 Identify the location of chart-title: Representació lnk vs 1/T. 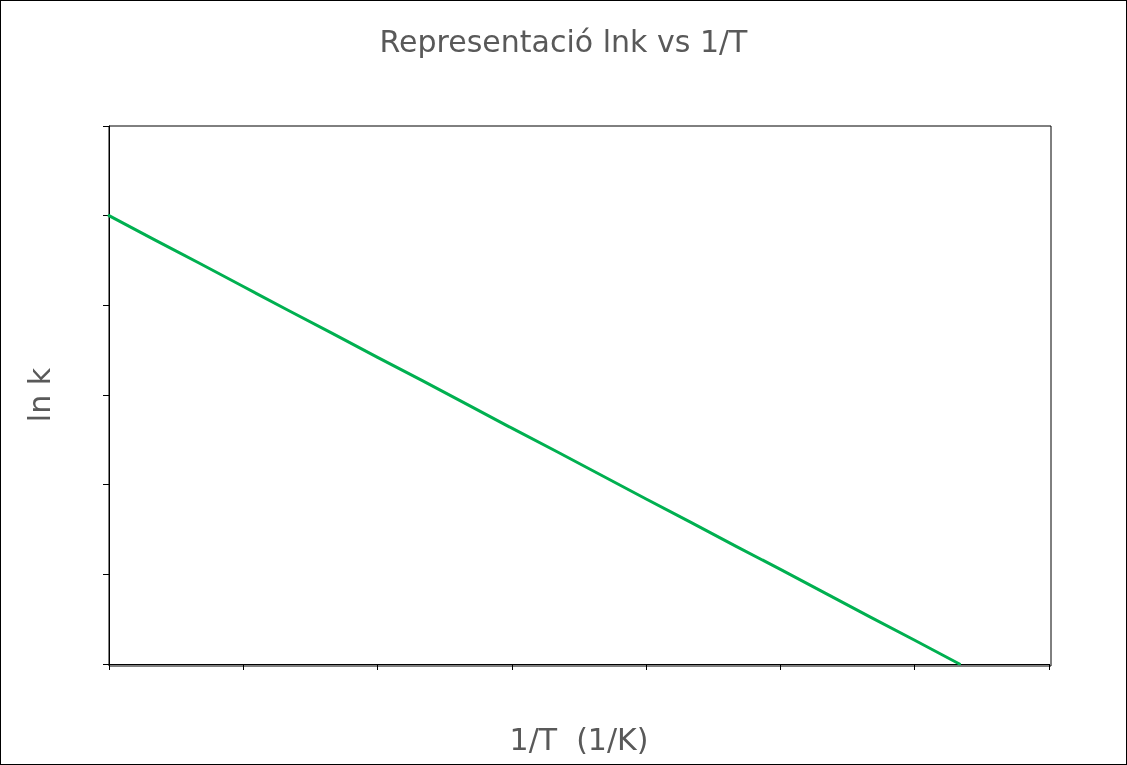
(564, 41).